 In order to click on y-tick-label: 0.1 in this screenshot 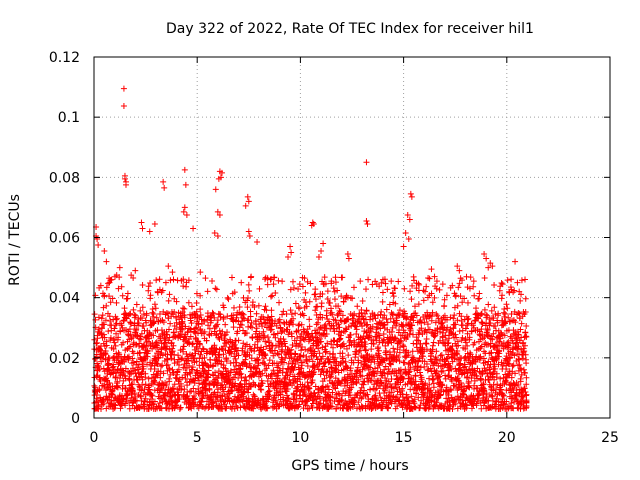, I will do `click(69, 118)`.